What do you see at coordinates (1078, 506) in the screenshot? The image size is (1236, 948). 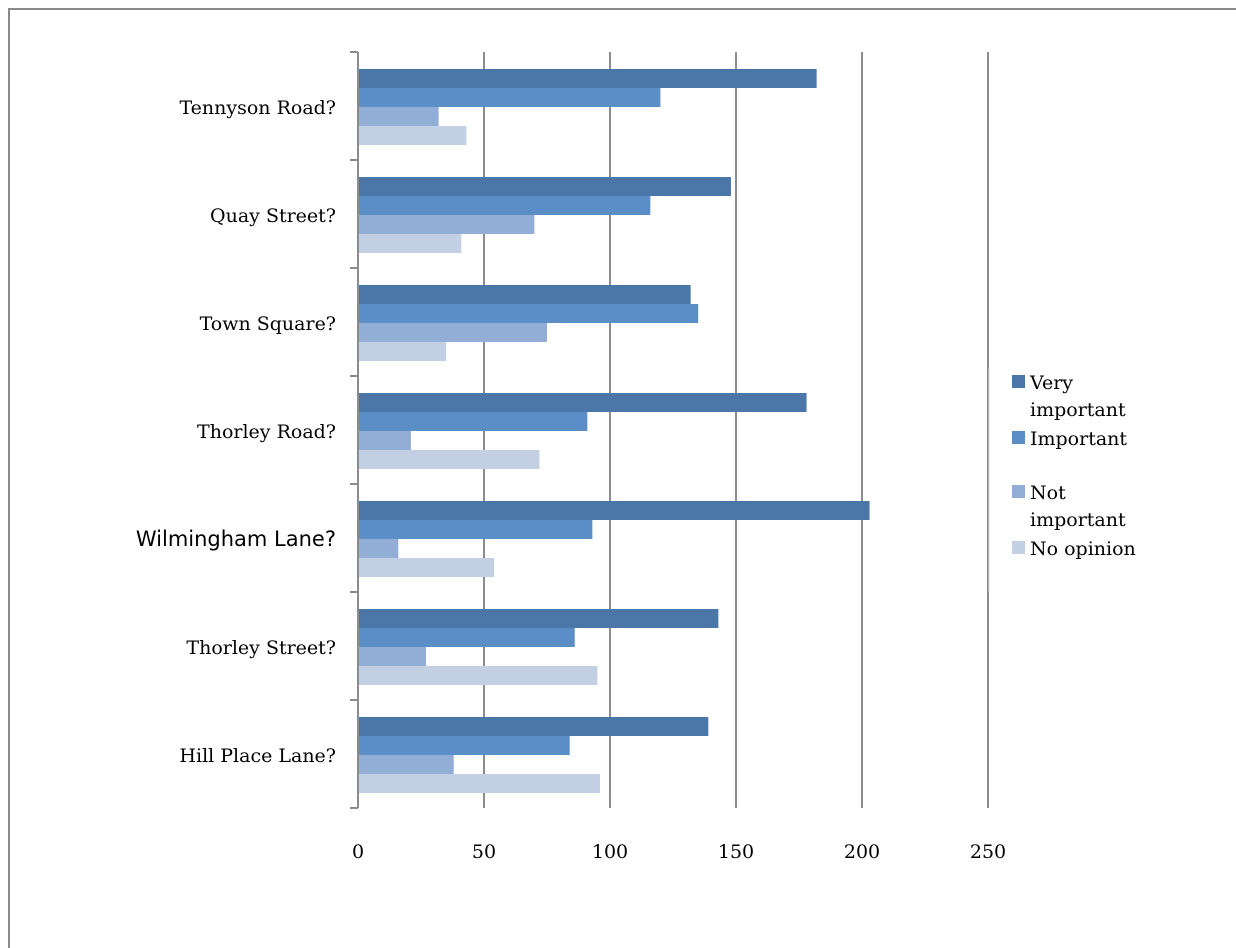 I see `legend-label: Not important` at bounding box center [1078, 506].